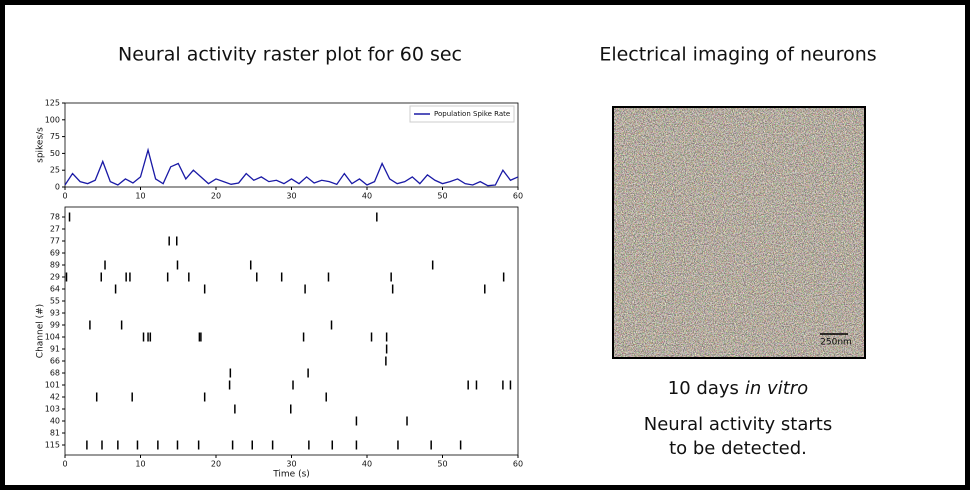  Describe the element at coordinates (52, 103) in the screenshot. I see `y-tick-label: 125` at that location.